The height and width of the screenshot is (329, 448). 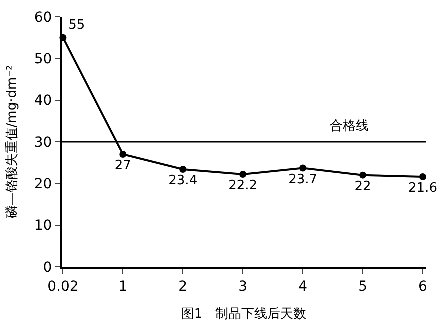 What do you see at coordinates (47, 268) in the screenshot?
I see `y-tick-label: 0` at bounding box center [47, 268].